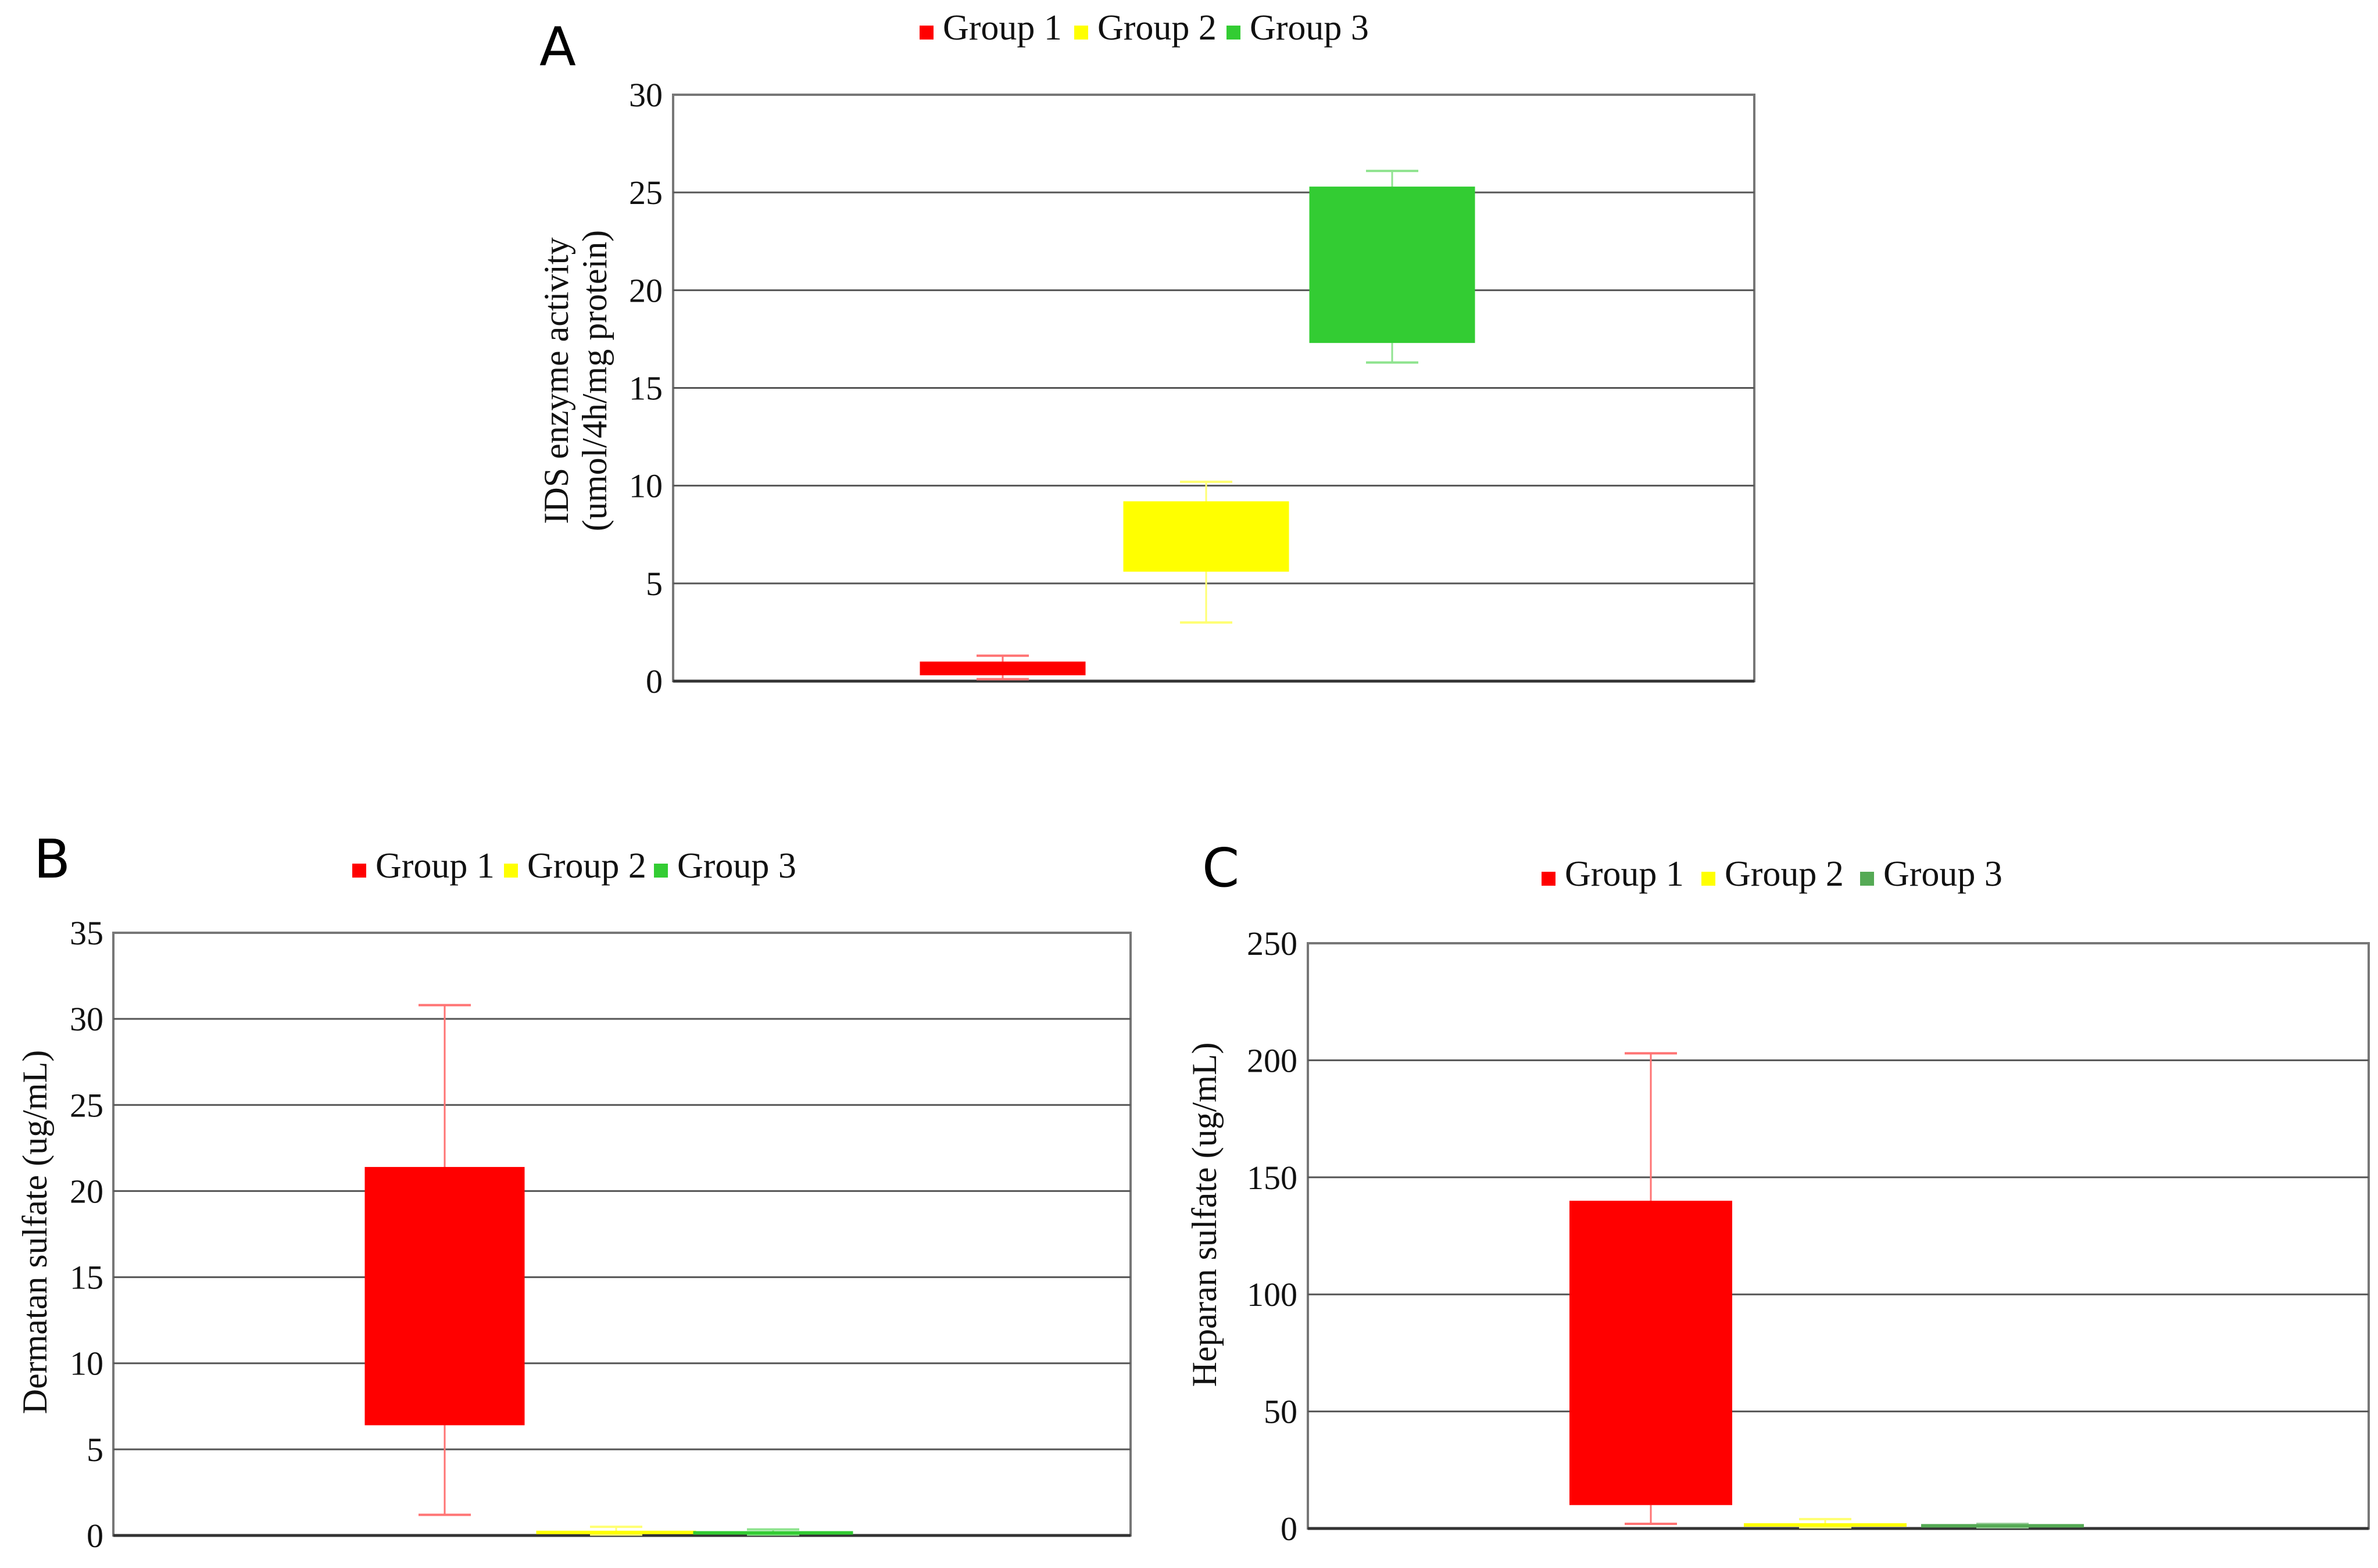  I want to click on panel-letter-b: B, so click(52, 859).